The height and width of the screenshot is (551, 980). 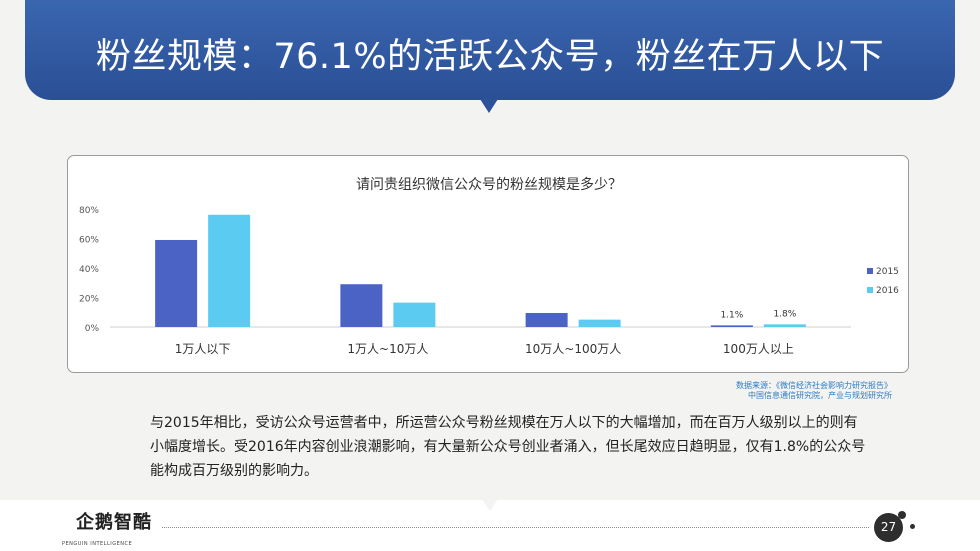 What do you see at coordinates (814, 385) in the screenshot?
I see `source-line-1: 数据来源：《微信经济社会影响力研究报告》` at bounding box center [814, 385].